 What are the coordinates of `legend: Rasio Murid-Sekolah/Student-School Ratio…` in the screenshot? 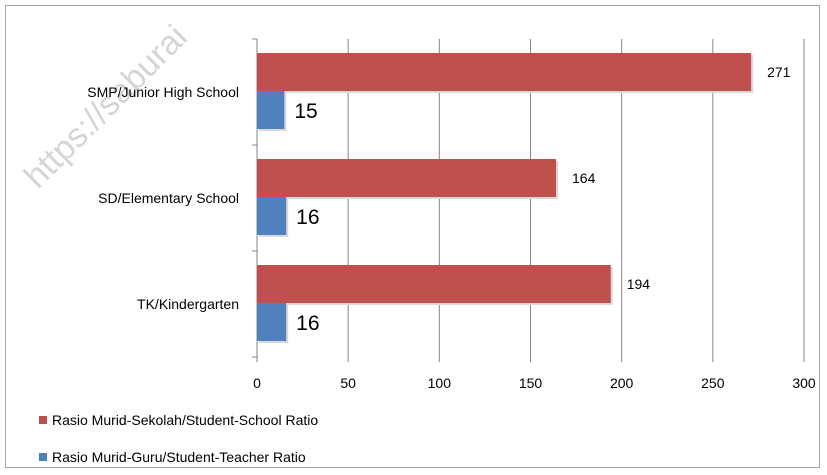 It's located at (178, 438).